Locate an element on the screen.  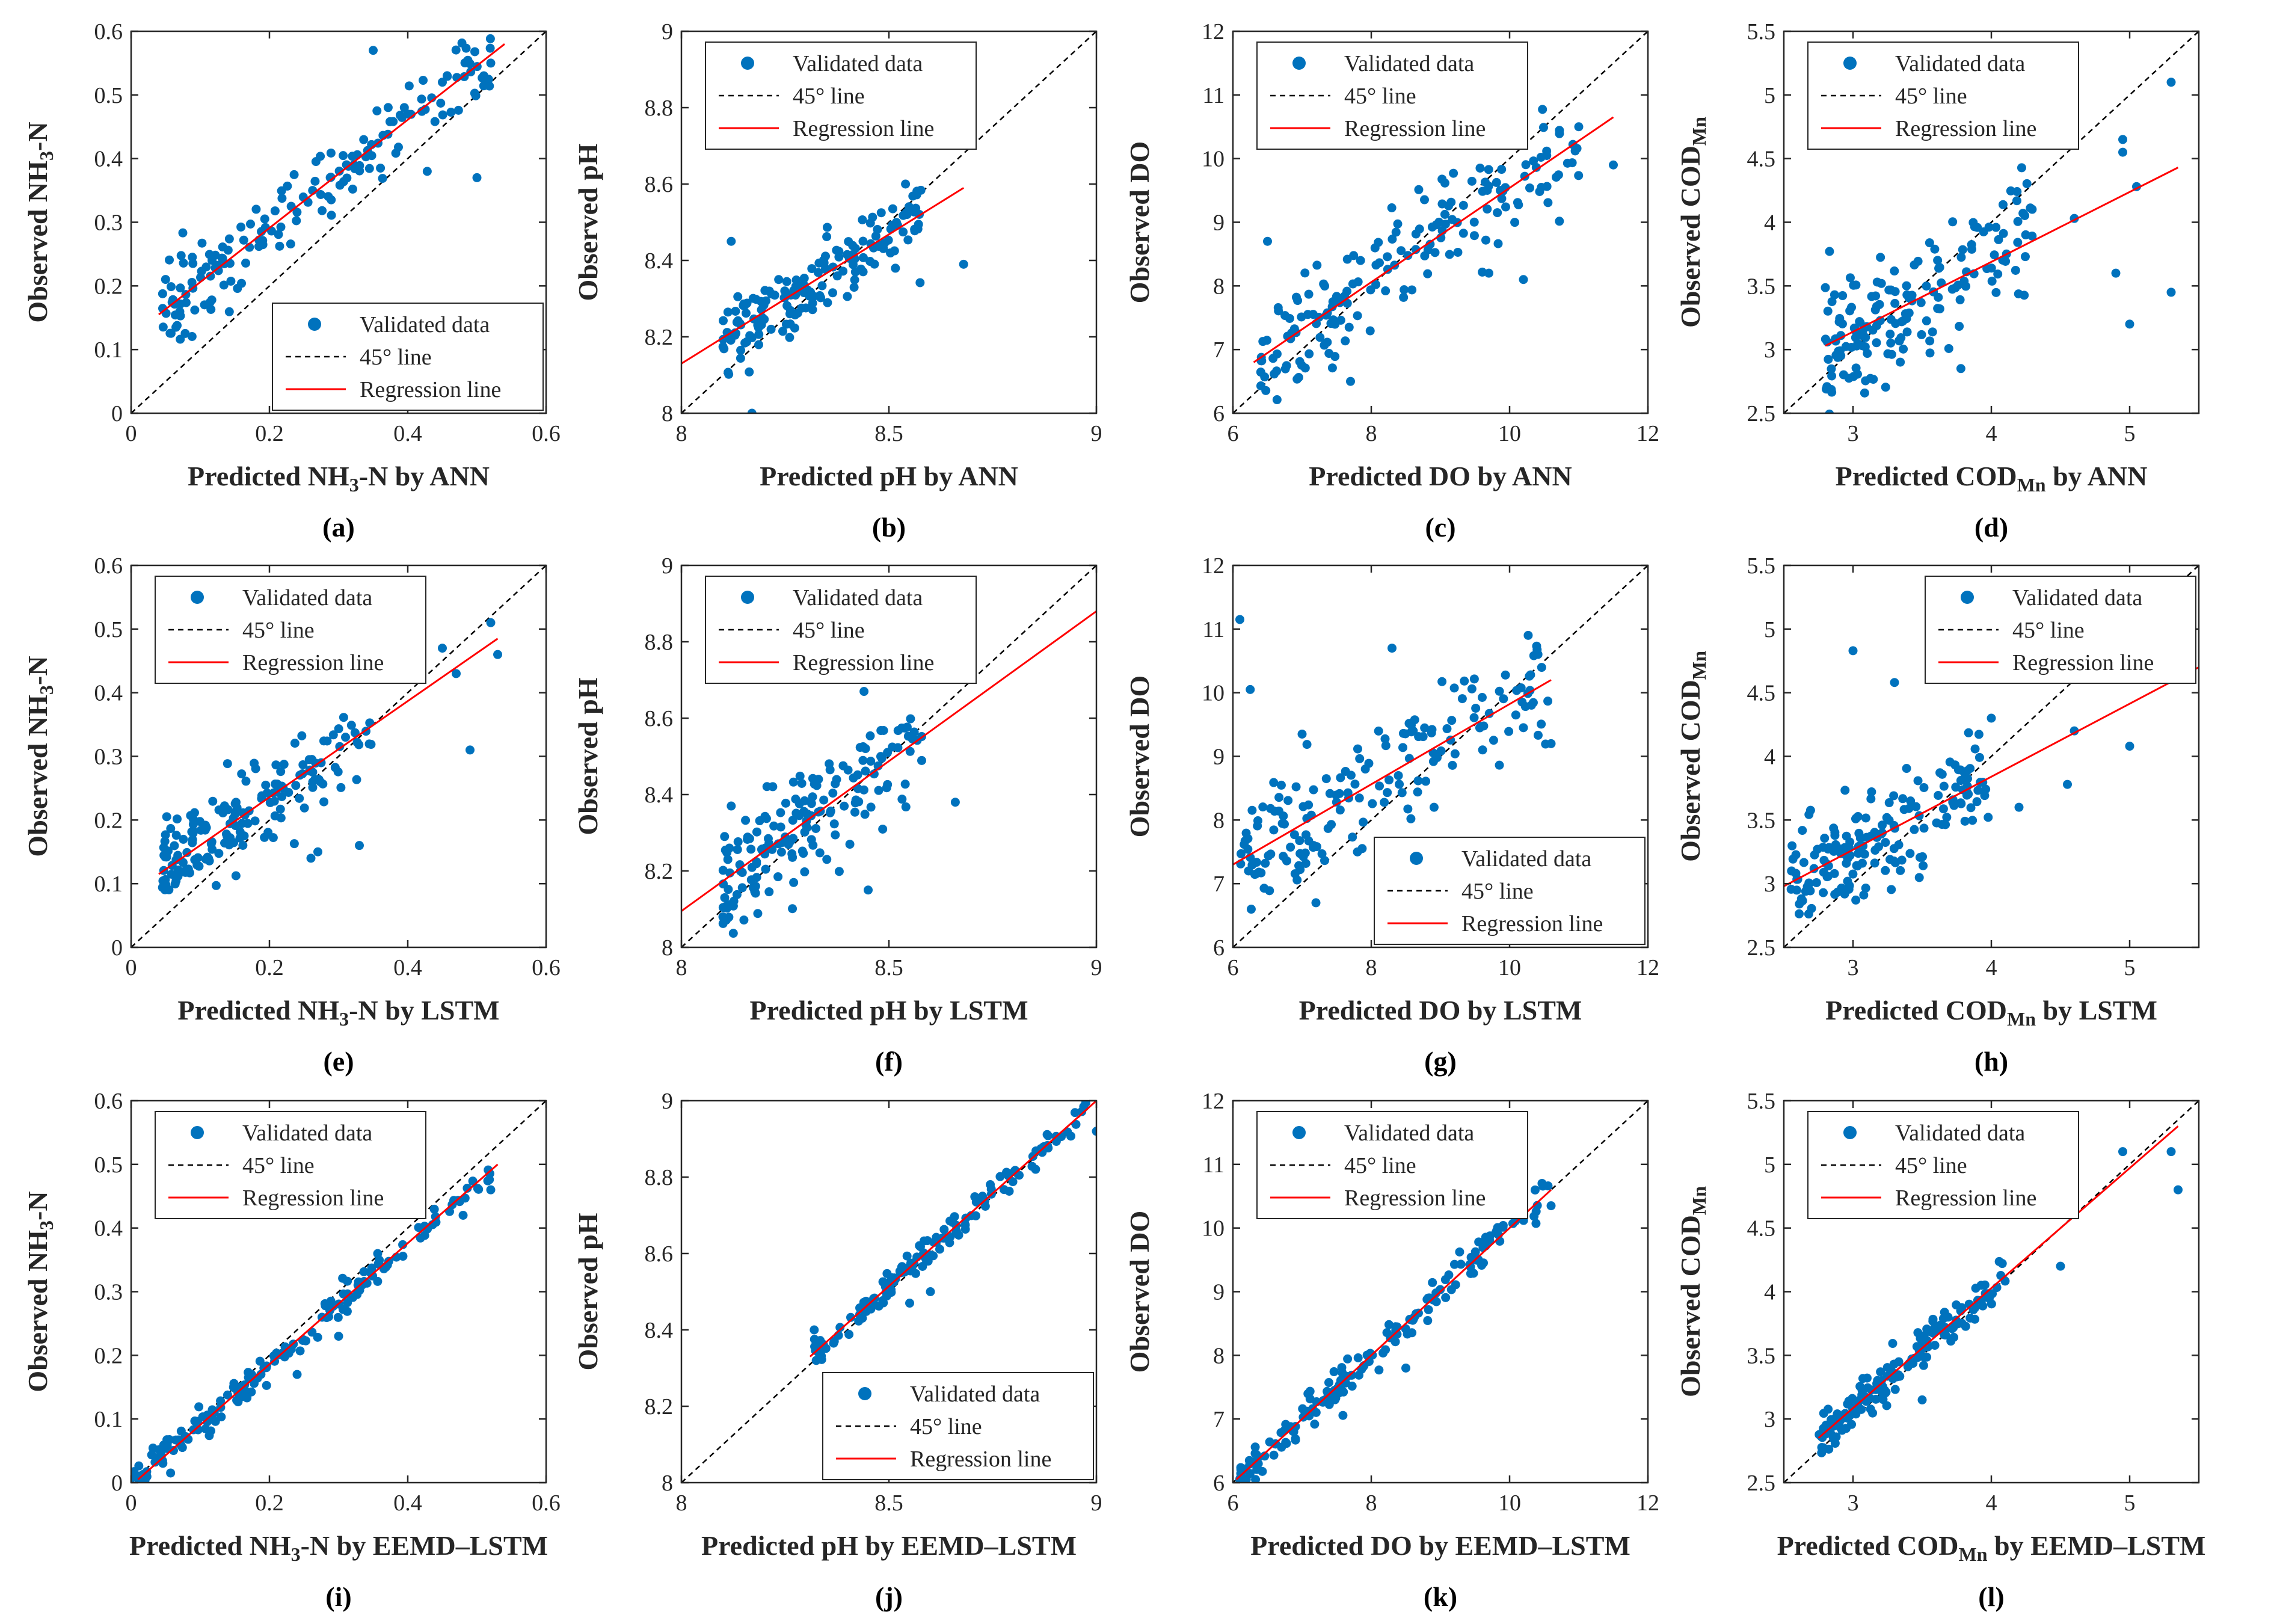
y-tick-label: 8.4 is located at coordinates (659, 1330).